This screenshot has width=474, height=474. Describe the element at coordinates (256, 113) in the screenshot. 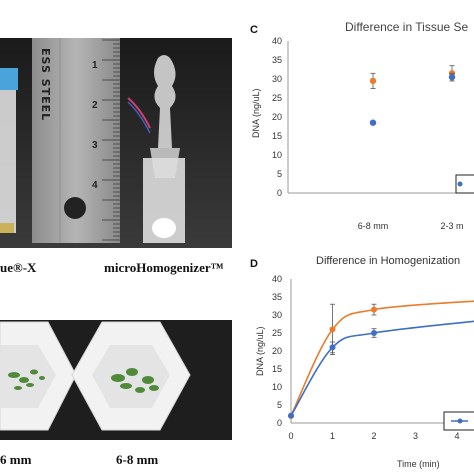

I see `chart-c-ylabel: DNA (ng/uL)` at that location.